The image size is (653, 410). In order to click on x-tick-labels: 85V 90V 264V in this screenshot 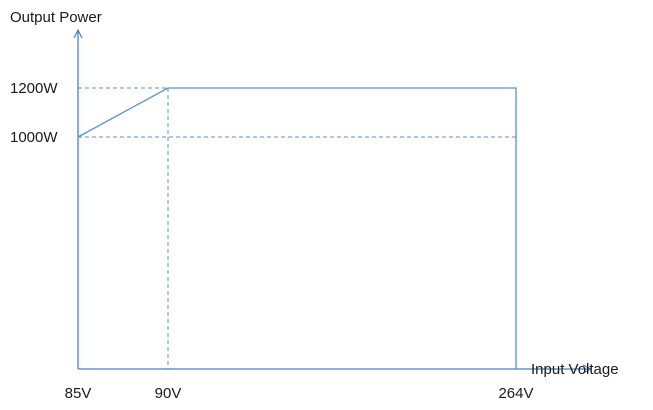, I will do `click(299, 393)`.